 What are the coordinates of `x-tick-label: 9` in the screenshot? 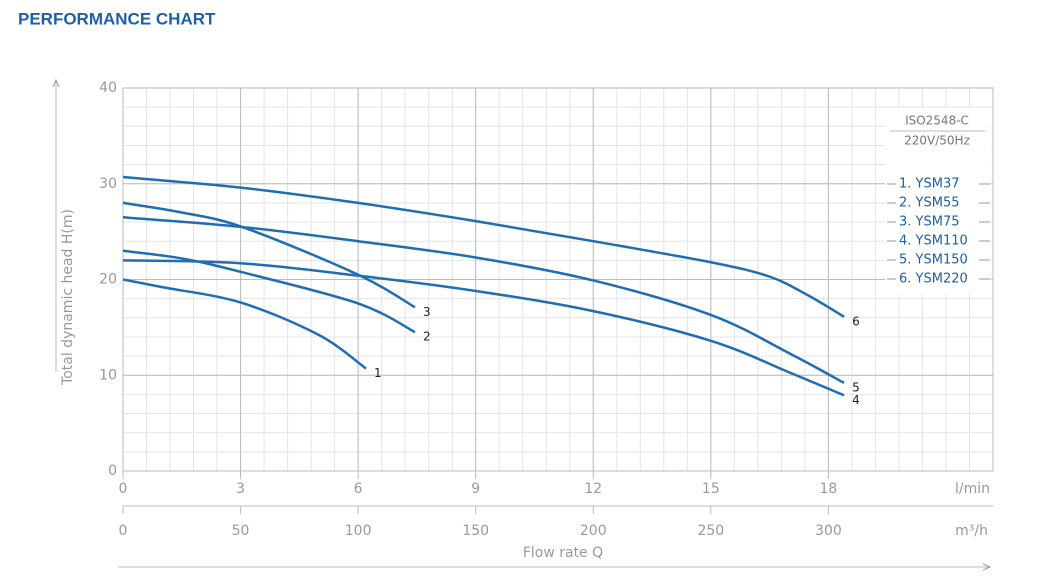 It's located at (475, 489).